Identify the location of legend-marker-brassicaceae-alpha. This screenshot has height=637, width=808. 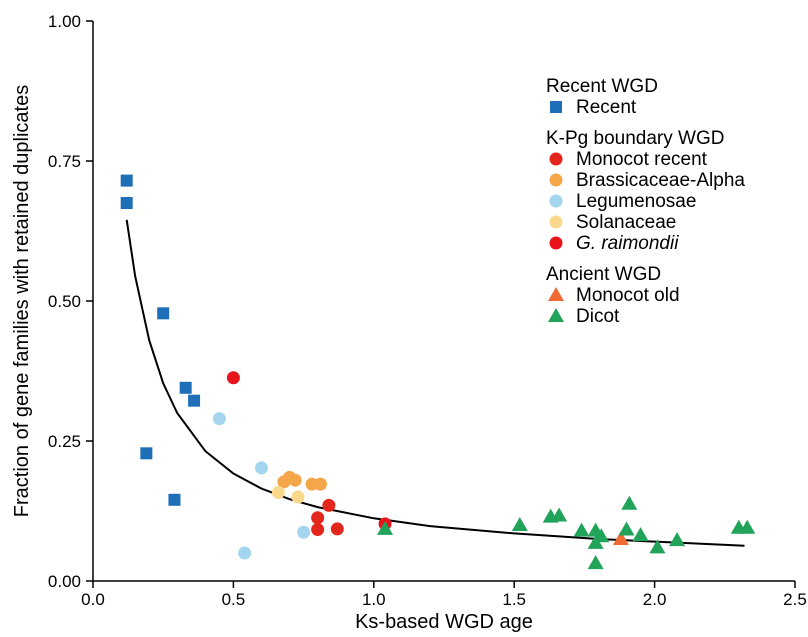
(556, 180).